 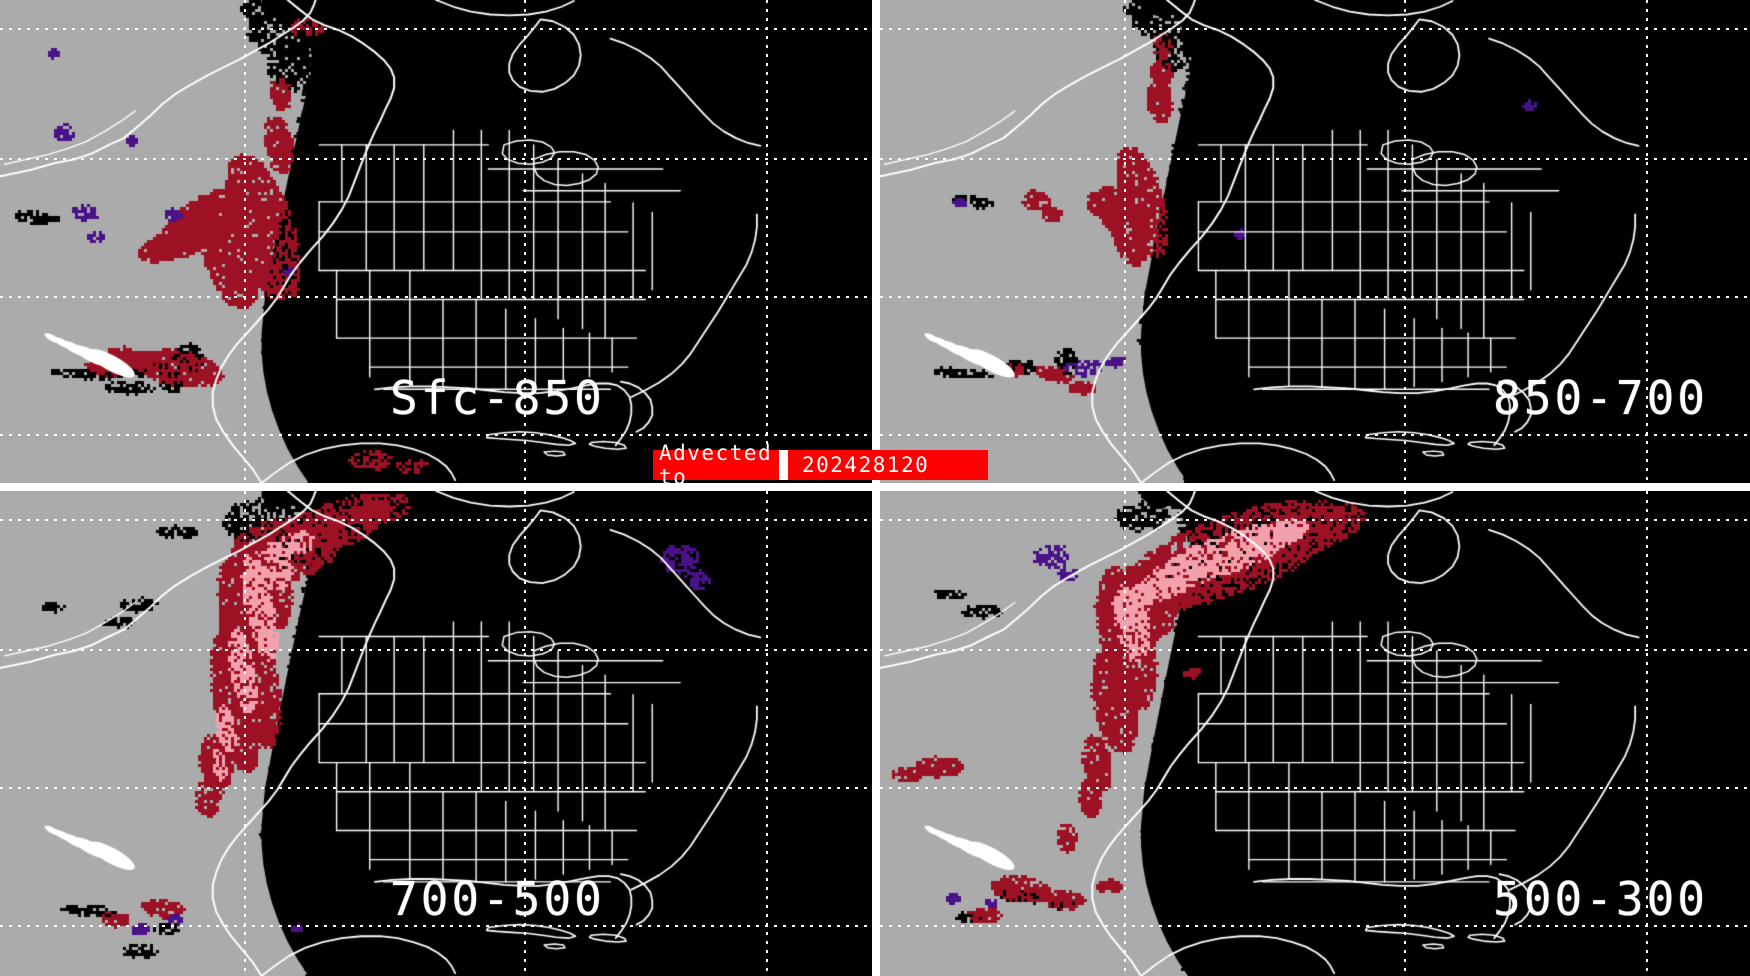 What do you see at coordinates (497, 398) in the screenshot?
I see `panel-label-sfc-850: Sfc-850` at bounding box center [497, 398].